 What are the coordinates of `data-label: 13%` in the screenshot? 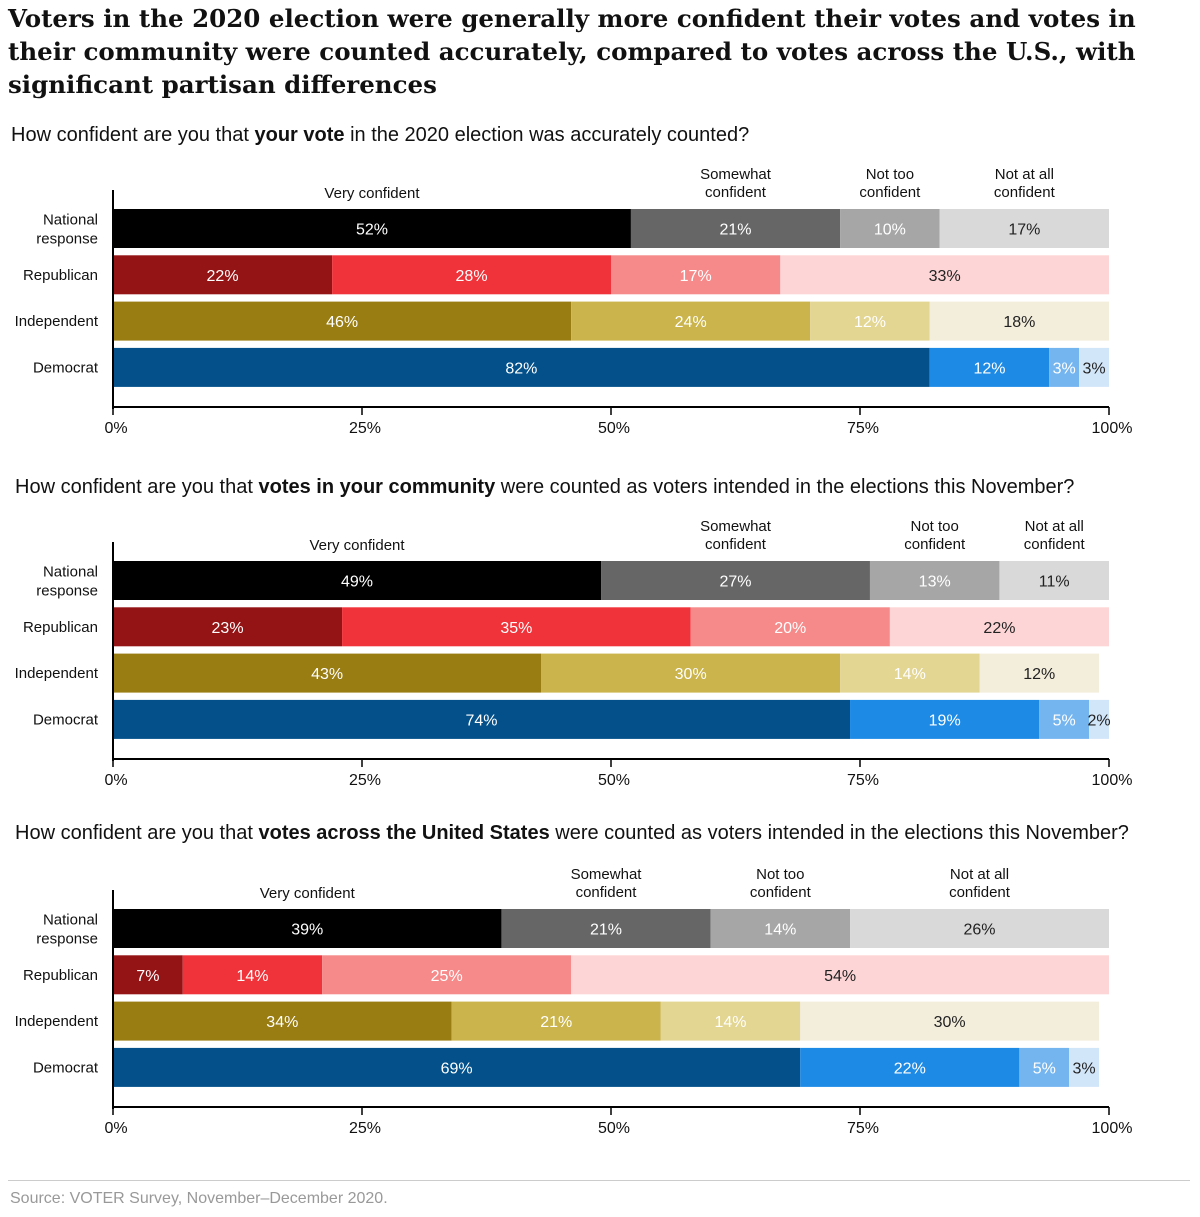 It's located at (935, 582).